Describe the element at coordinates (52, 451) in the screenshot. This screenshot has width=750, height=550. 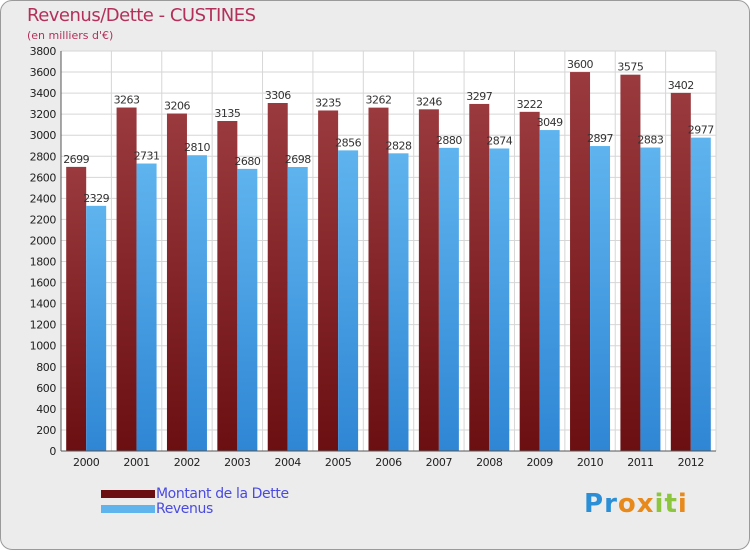
I see `y-tick-label: 0` at that location.